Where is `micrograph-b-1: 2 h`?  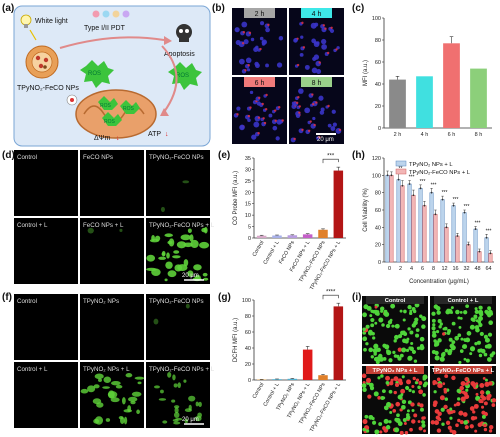 micrograph-b-1: 2 h is located at coordinates (259, 41).